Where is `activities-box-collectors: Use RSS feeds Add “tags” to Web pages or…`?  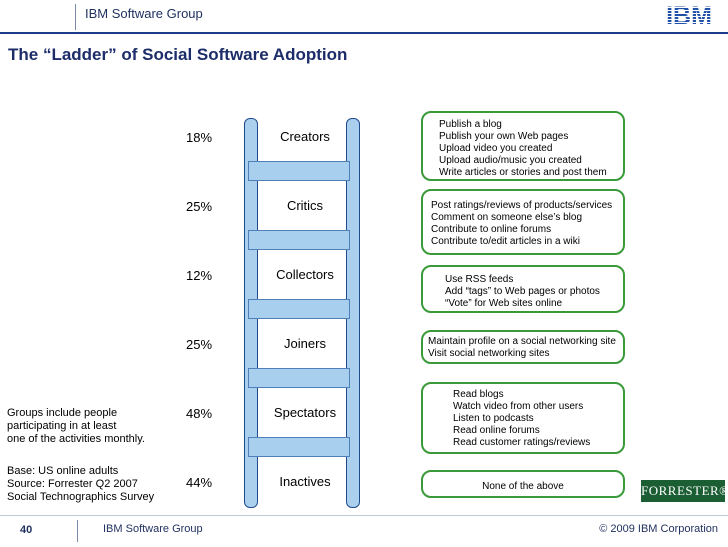 activities-box-collectors: Use RSS feeds Add “tags” to Web pages or… is located at coordinates (523, 289).